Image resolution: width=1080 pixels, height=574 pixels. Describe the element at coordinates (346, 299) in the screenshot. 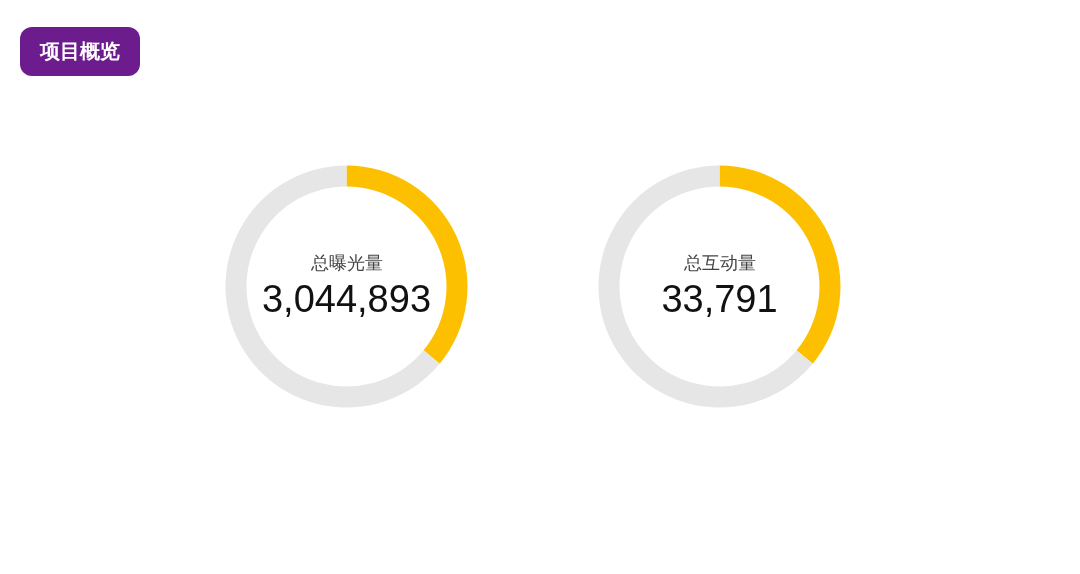

I see `text: 3,044,893` at that location.